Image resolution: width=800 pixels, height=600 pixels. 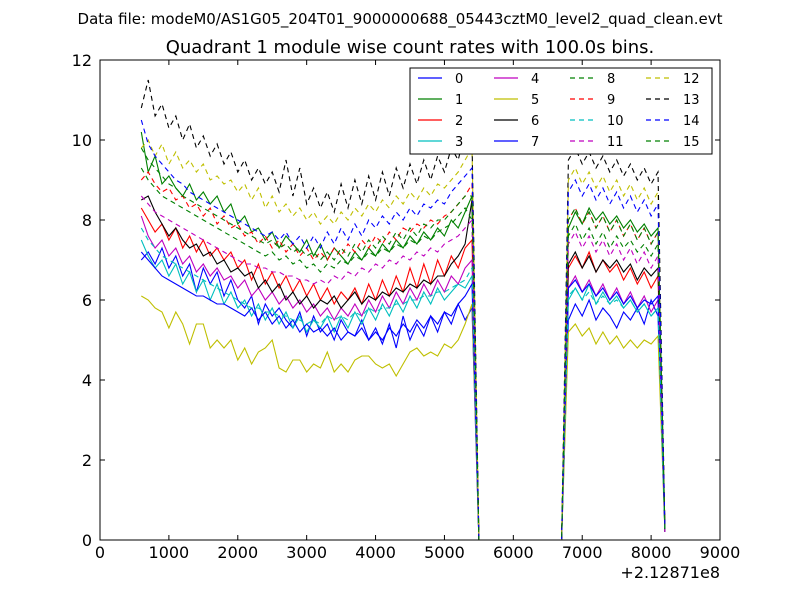 I want to click on x-tick-label: 0, so click(x=100, y=552).